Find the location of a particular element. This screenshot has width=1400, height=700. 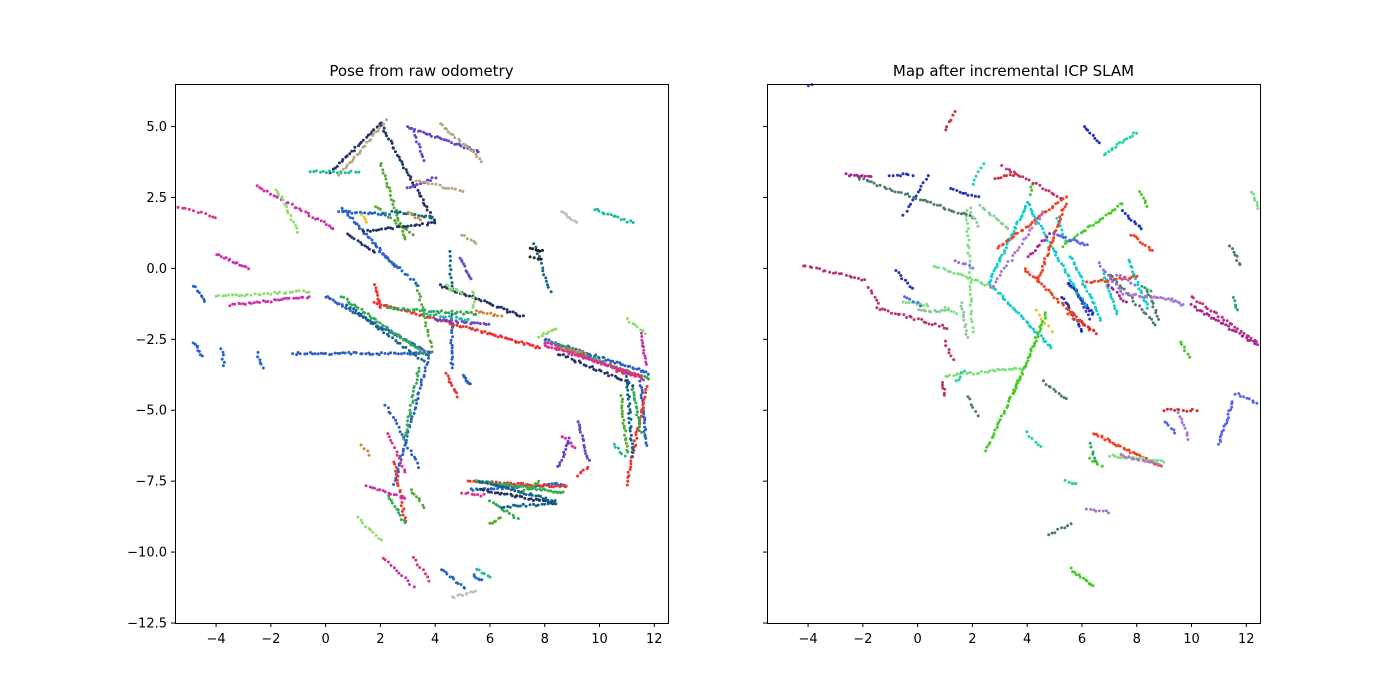

y-tick-label: −2.5 is located at coordinates (151, 340).